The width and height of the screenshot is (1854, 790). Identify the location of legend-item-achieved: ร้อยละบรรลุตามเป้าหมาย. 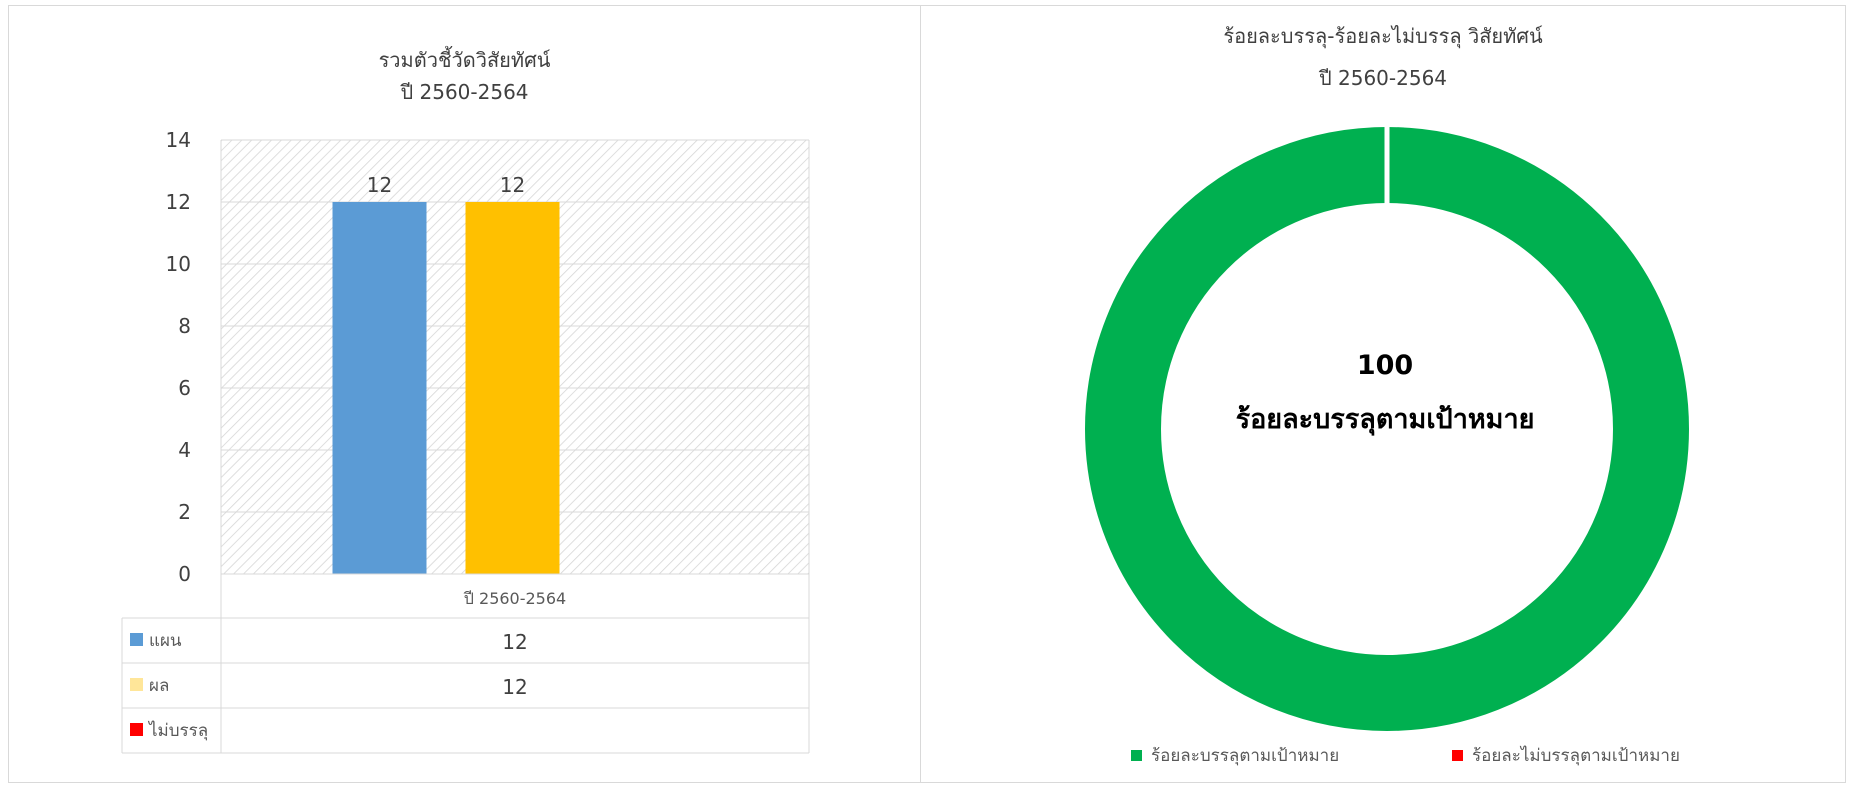
(1235, 755).